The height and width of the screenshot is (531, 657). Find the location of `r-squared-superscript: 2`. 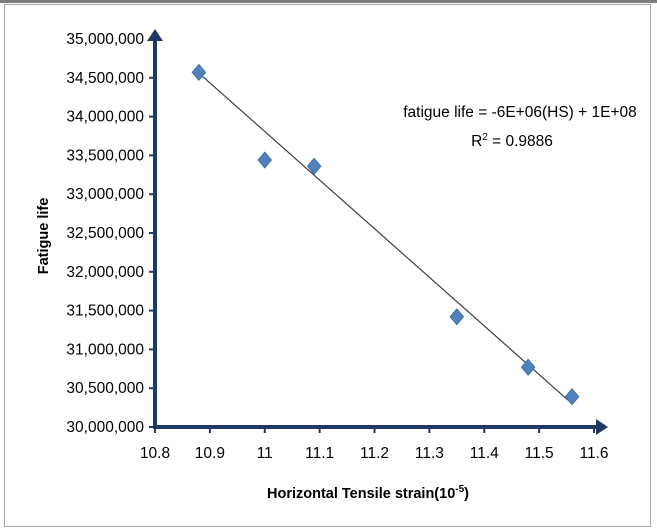

r-squared-superscript: 2 is located at coordinates (485, 137).